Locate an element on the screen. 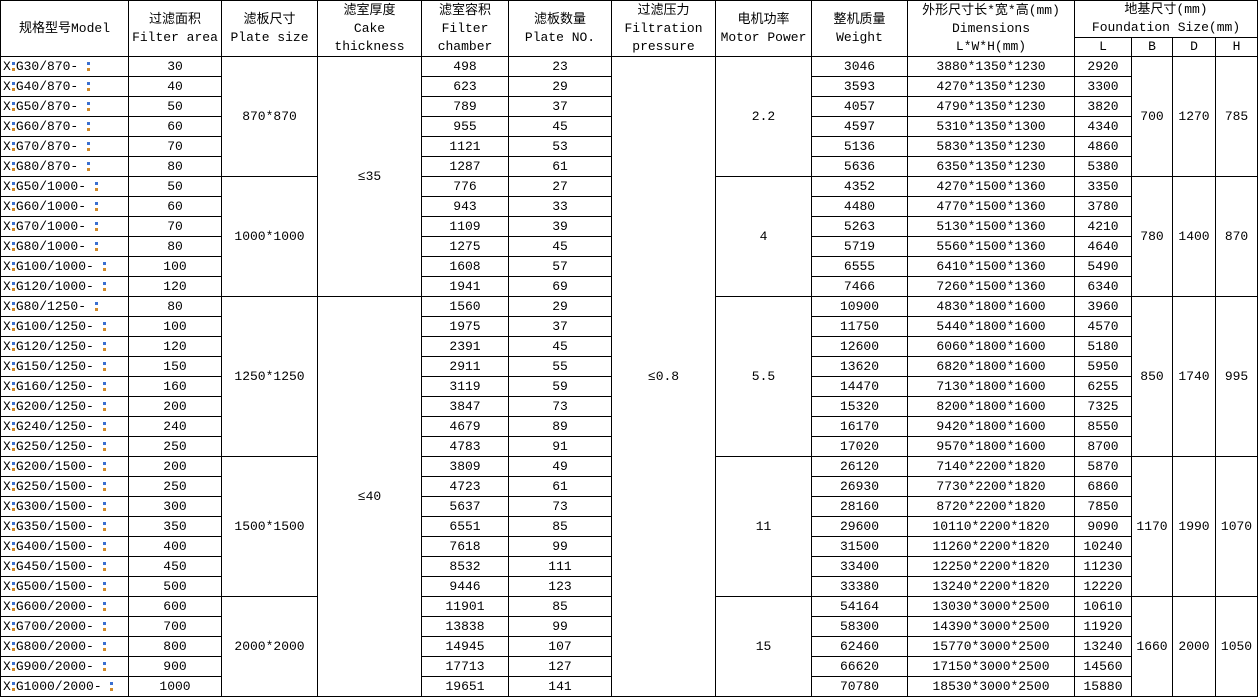  weight-cell: 4352 is located at coordinates (859, 186).